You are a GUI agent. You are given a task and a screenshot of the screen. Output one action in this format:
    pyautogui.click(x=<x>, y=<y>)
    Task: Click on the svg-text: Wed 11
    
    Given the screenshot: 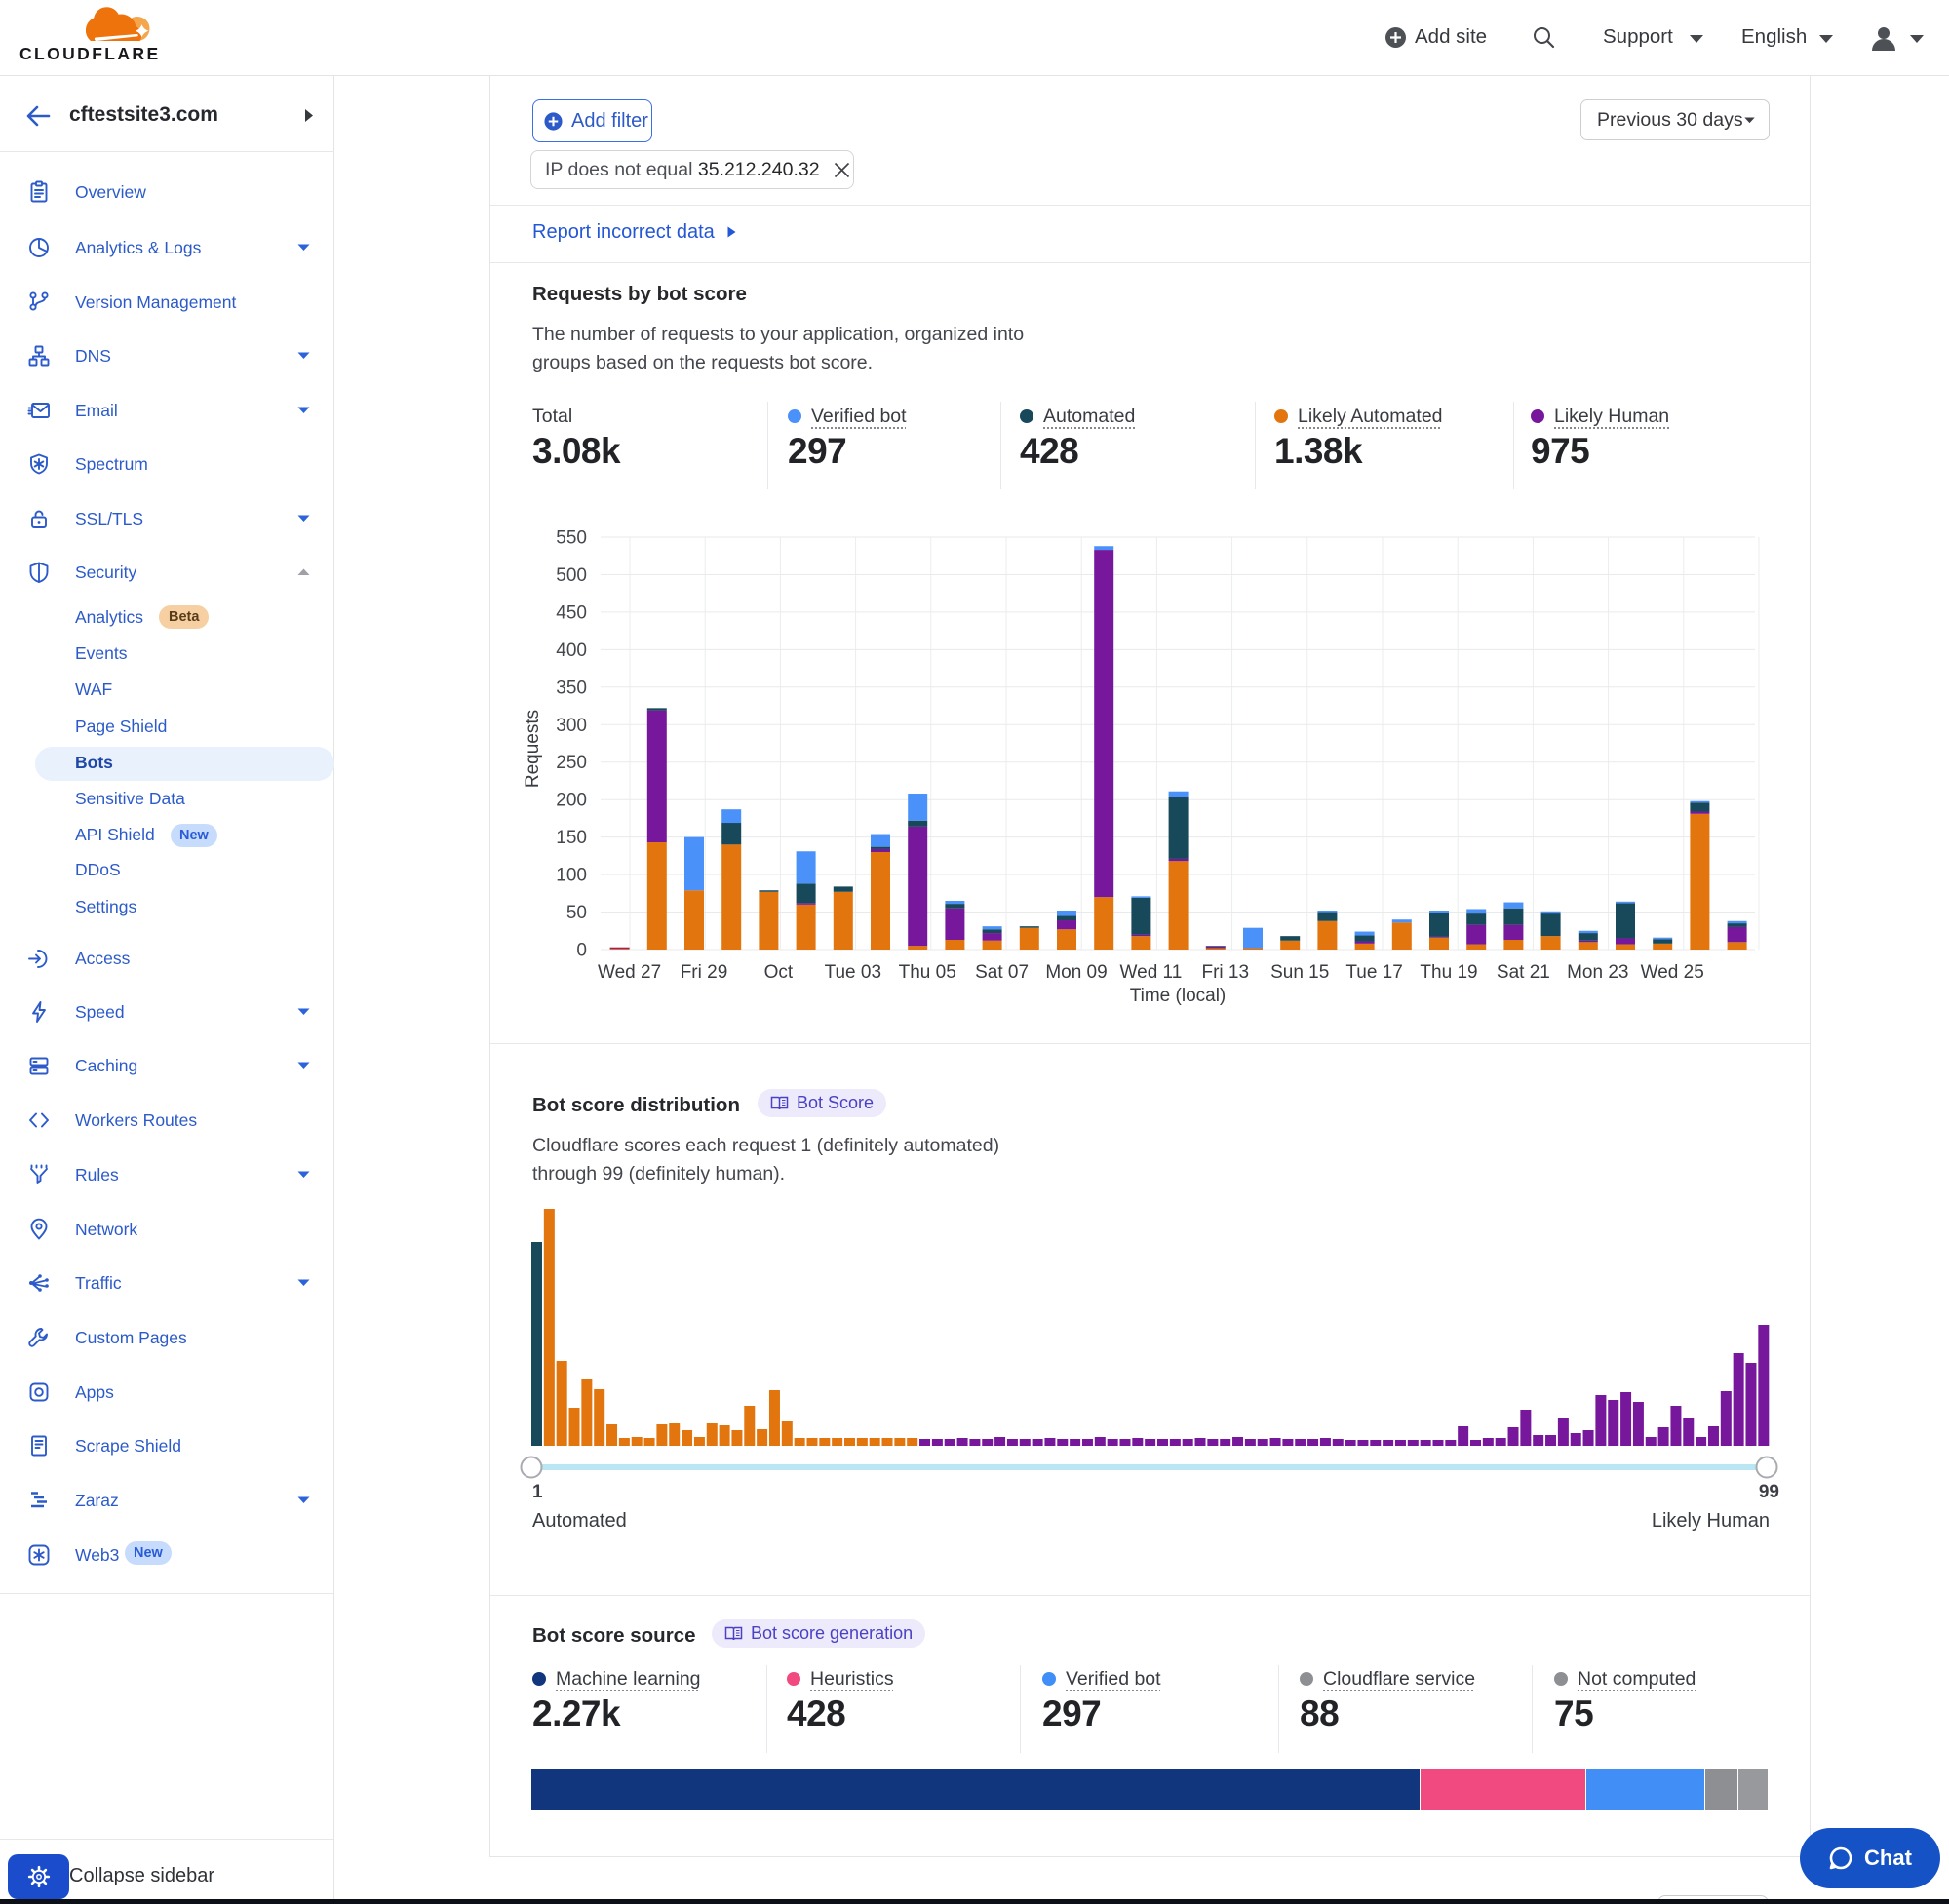 What is the action you would take?
    pyautogui.click(x=1151, y=972)
    